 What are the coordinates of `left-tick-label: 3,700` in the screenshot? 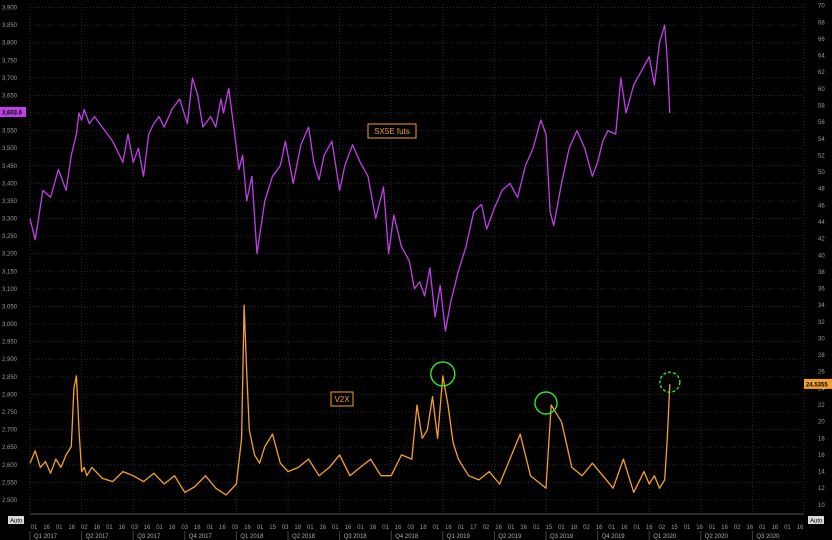 It's located at (10, 79).